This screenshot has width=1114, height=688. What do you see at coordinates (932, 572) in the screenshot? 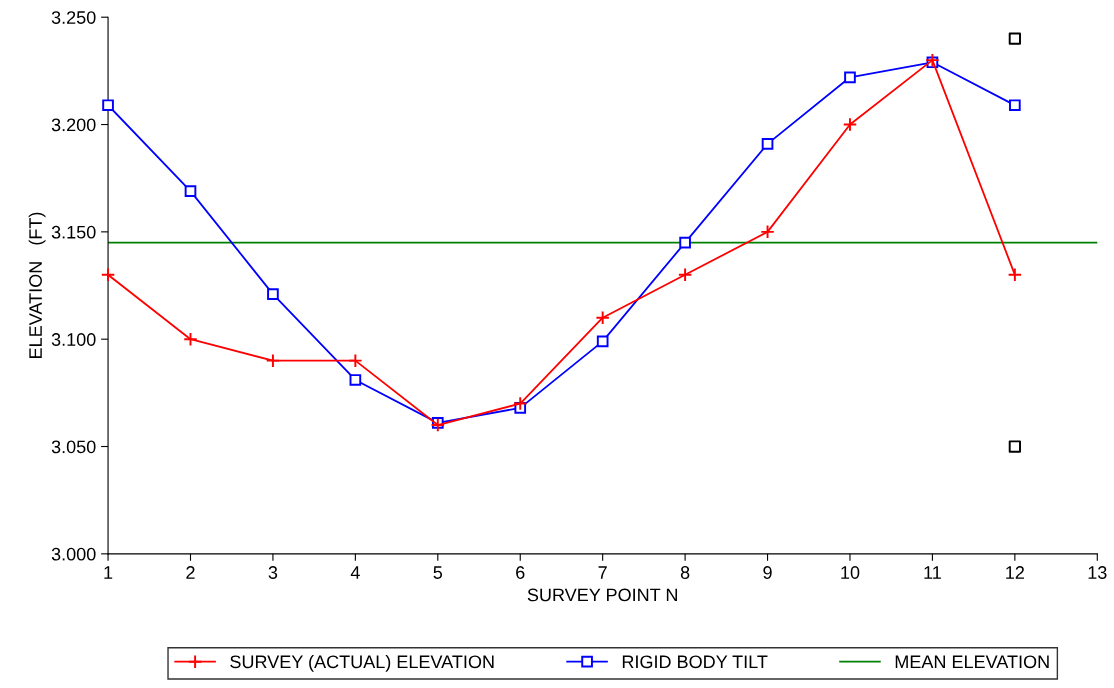
I see `x-tick-label: 11` at bounding box center [932, 572].